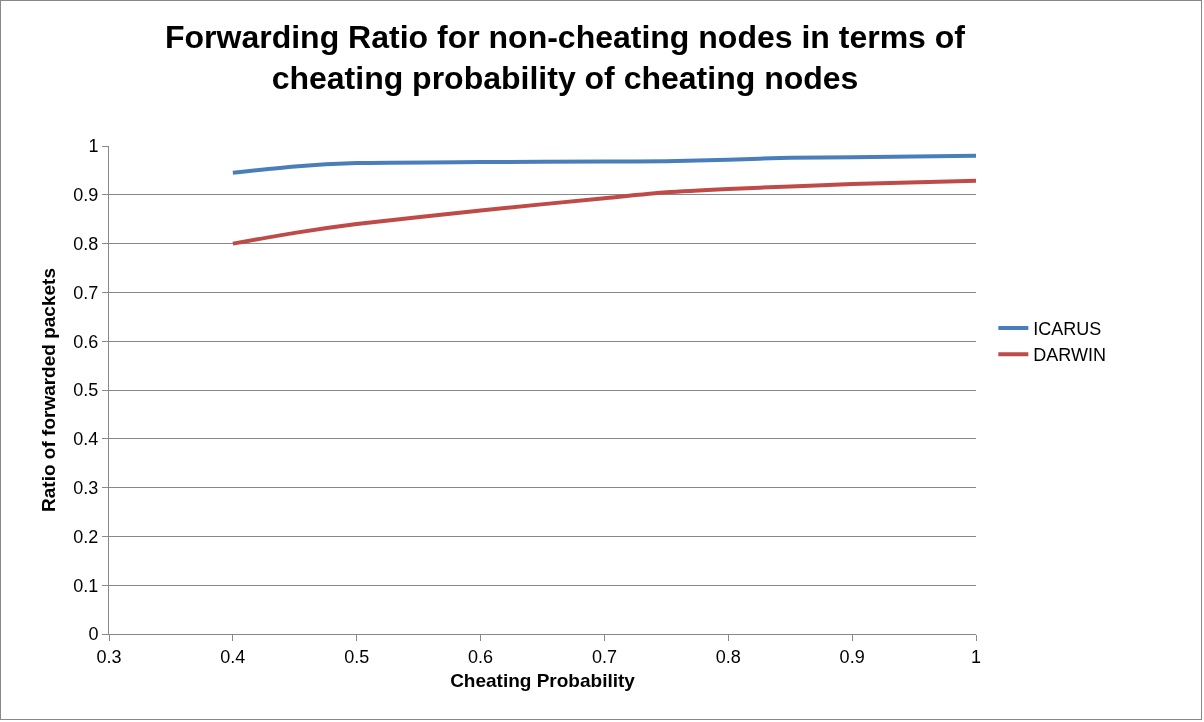 This screenshot has height=722, width=1204. I want to click on y-tick-label: 0.5, so click(86, 390).